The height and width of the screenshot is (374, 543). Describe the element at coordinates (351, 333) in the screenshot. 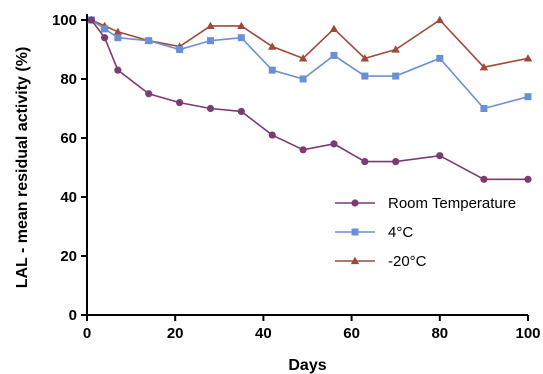

I see `x-tick-label: 60` at that location.